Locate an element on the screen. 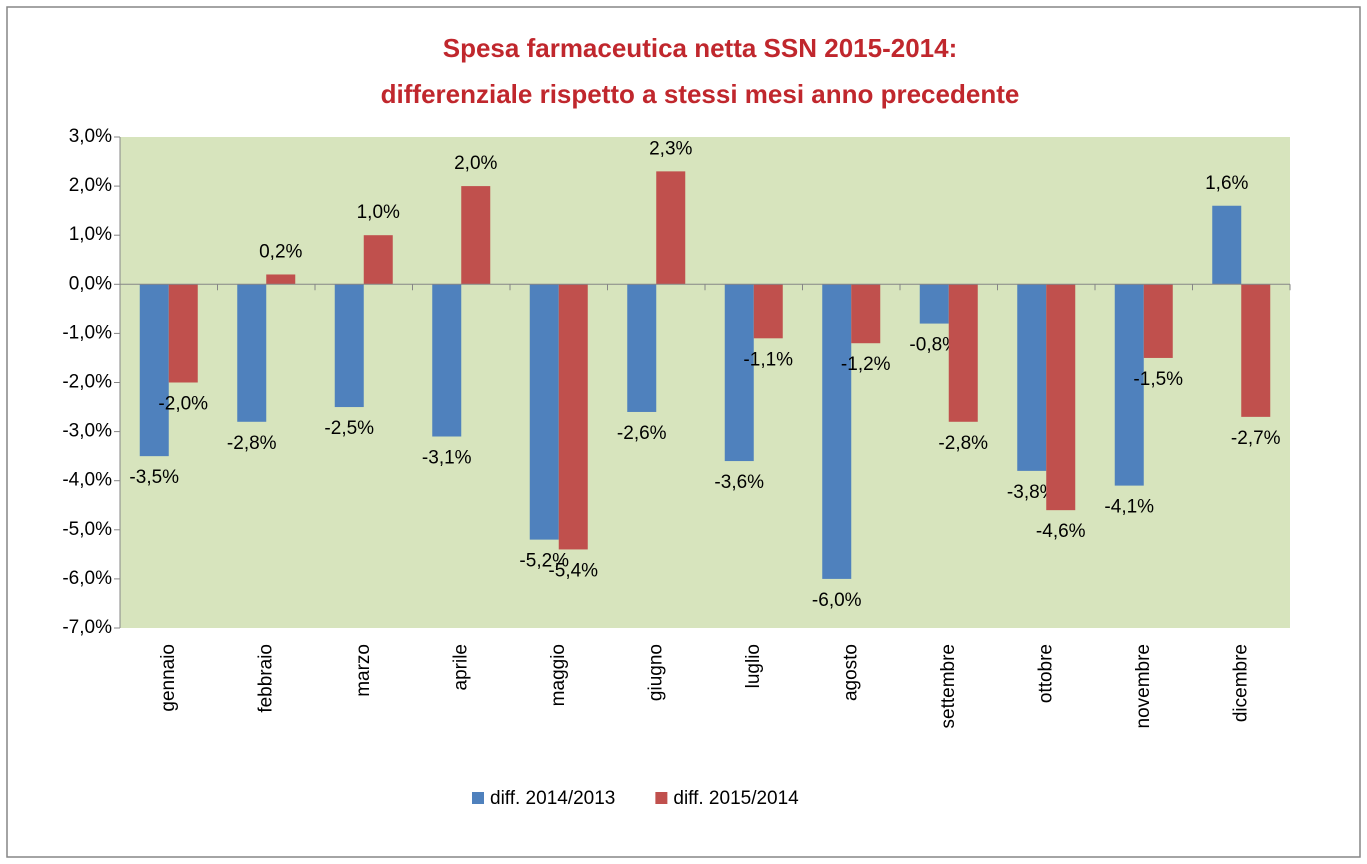  y-tick-label: -4,0% is located at coordinates (87, 480).